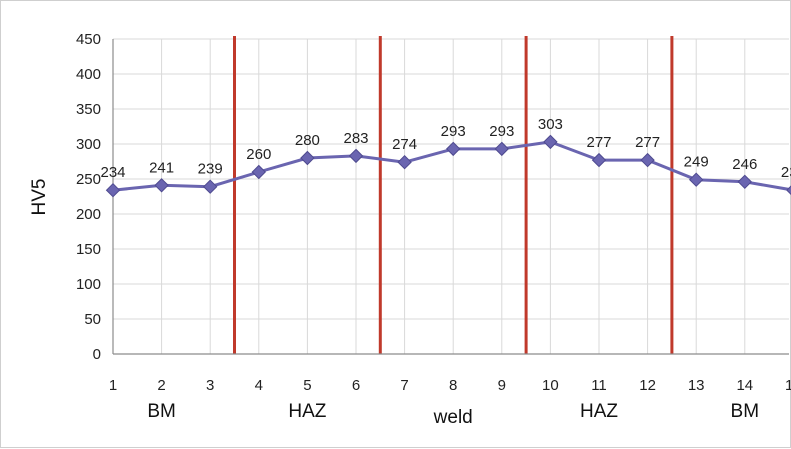  What do you see at coordinates (210, 385) in the screenshot?
I see `x-tick-label: 3` at bounding box center [210, 385].